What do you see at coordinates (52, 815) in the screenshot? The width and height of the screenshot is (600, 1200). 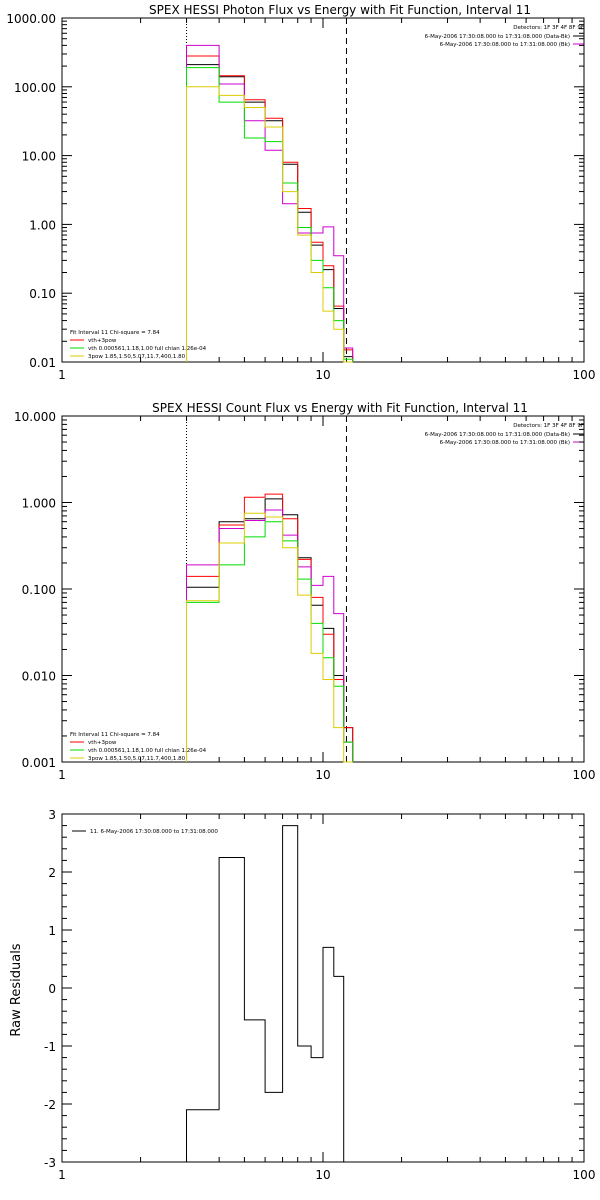 I see `y-tick-label: 3` at bounding box center [52, 815].